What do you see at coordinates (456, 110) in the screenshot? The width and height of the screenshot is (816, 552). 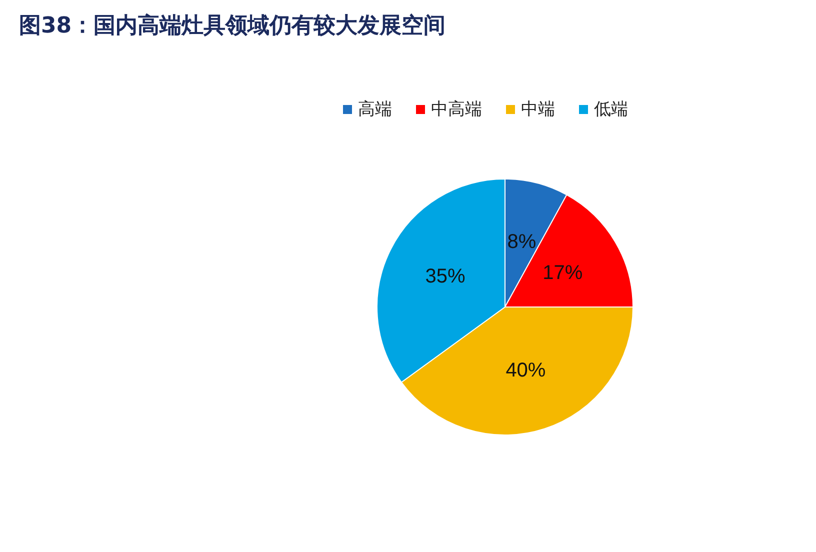 I see `legend-label: 中高端` at bounding box center [456, 110].